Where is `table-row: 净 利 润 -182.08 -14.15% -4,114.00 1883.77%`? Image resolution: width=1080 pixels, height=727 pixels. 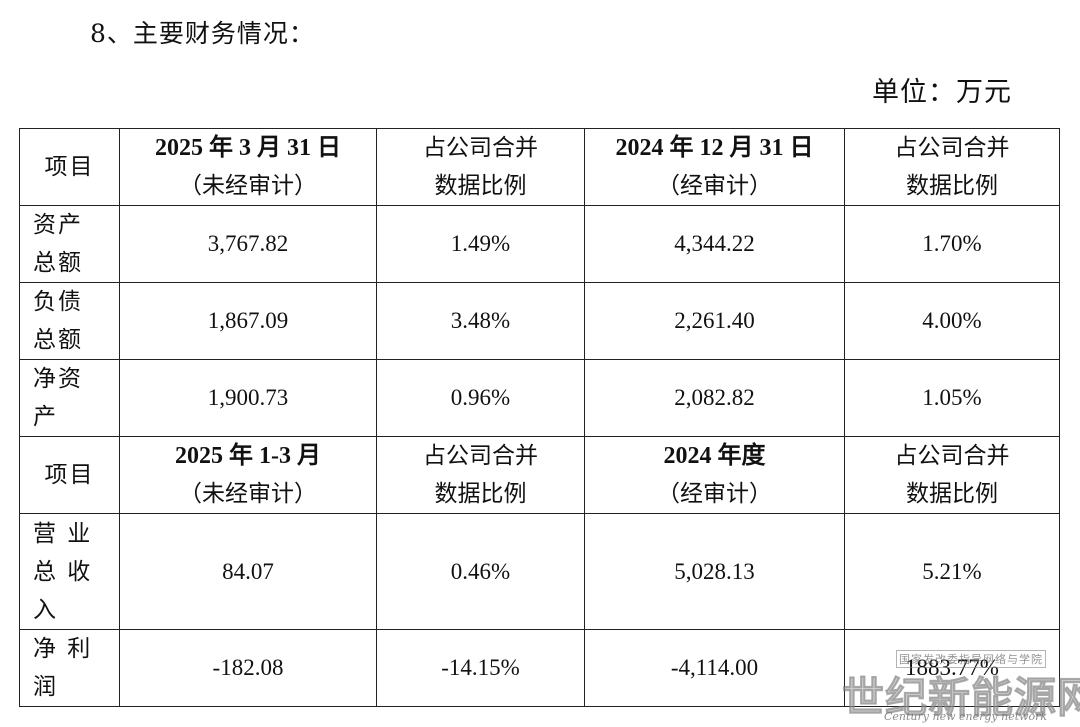 table-row: 净 利 润 -182.08 -14.15% -4,114.00 1883.77% is located at coordinates (539, 668).